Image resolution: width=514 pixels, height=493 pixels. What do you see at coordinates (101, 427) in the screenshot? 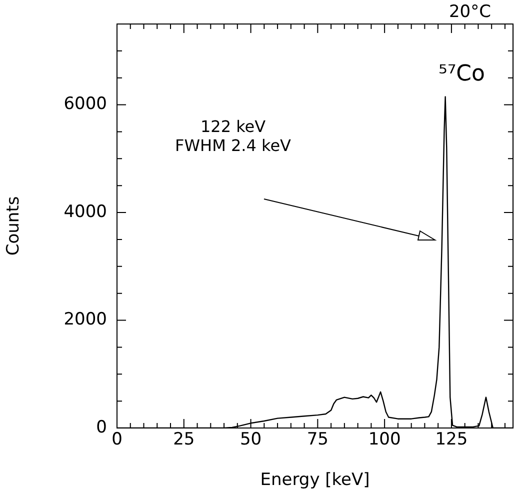
I see `y-tick-label: 0` at bounding box center [101, 427].